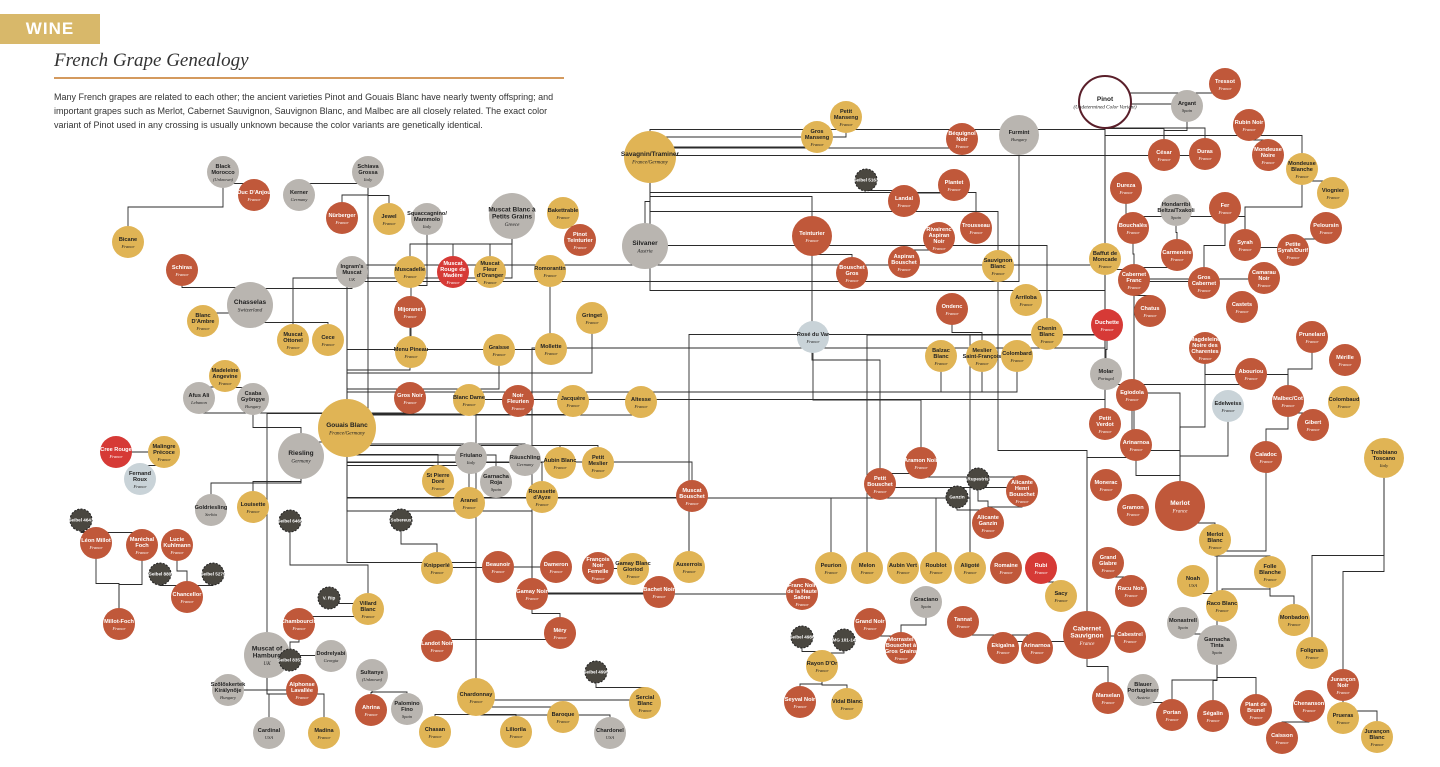  I want to click on edge-savagnin-duras, so click(927, 155).